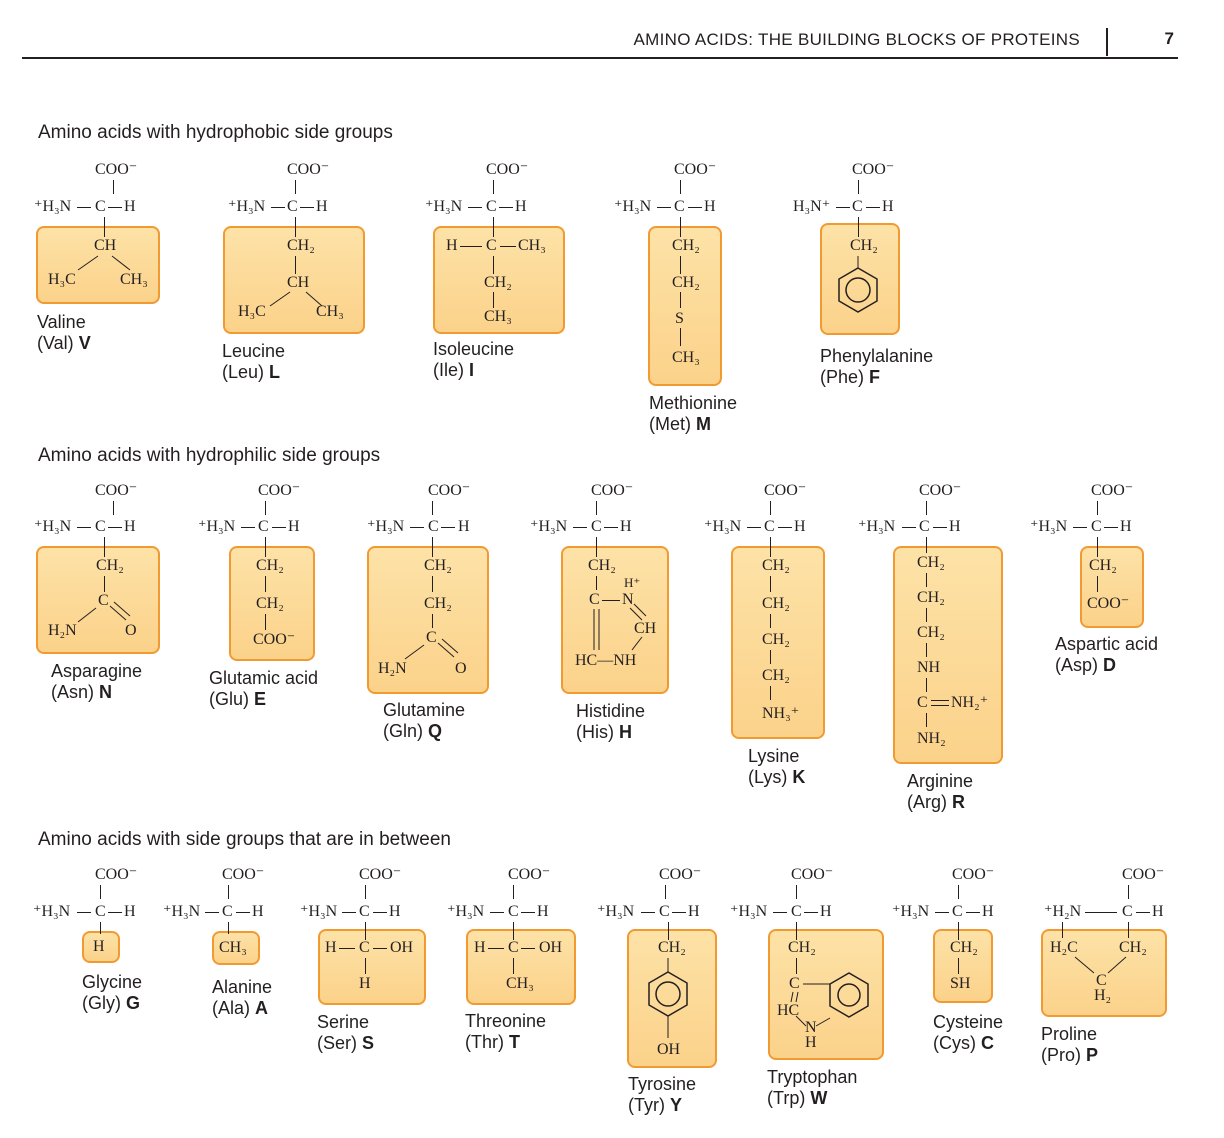 This screenshot has height=1138, width=1224. What do you see at coordinates (777, 766) in the screenshot?
I see `amino-acid-name: Lysine (Lys) K` at bounding box center [777, 766].